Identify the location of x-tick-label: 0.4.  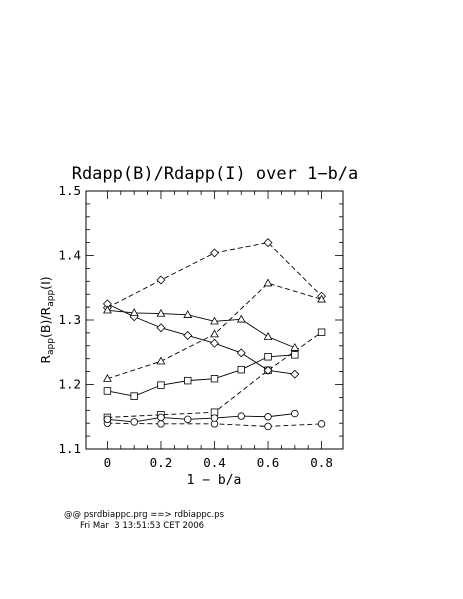
(214, 462).